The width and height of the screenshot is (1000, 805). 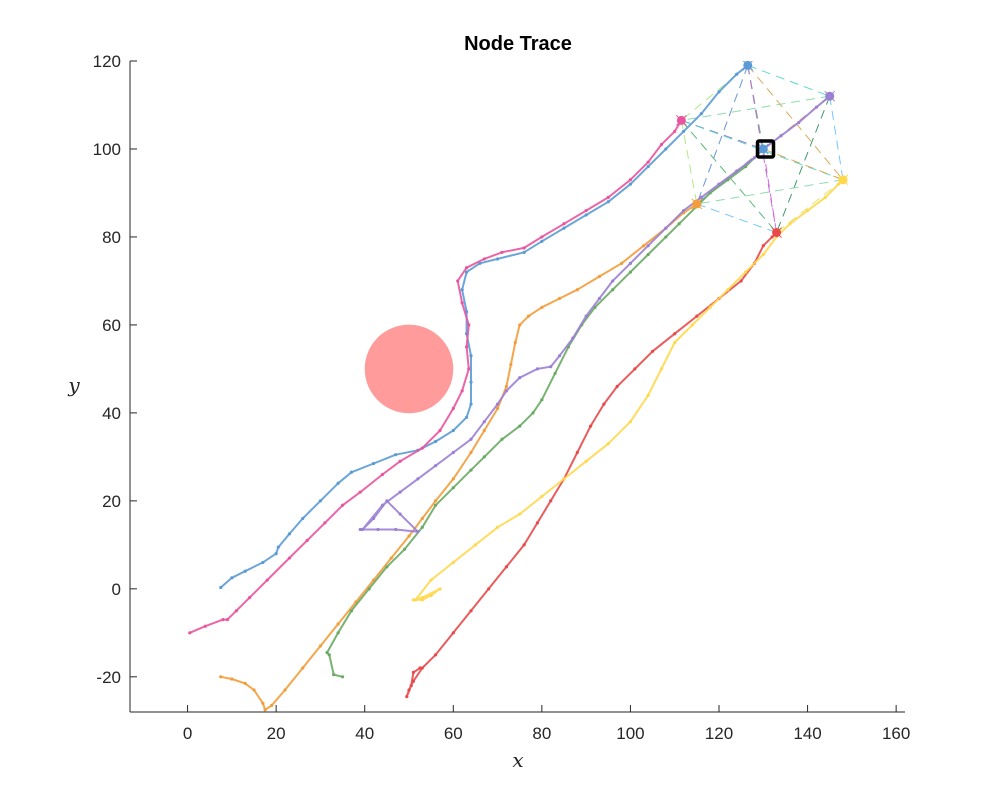 I want to click on y-tick-label: -20, so click(x=108, y=677).